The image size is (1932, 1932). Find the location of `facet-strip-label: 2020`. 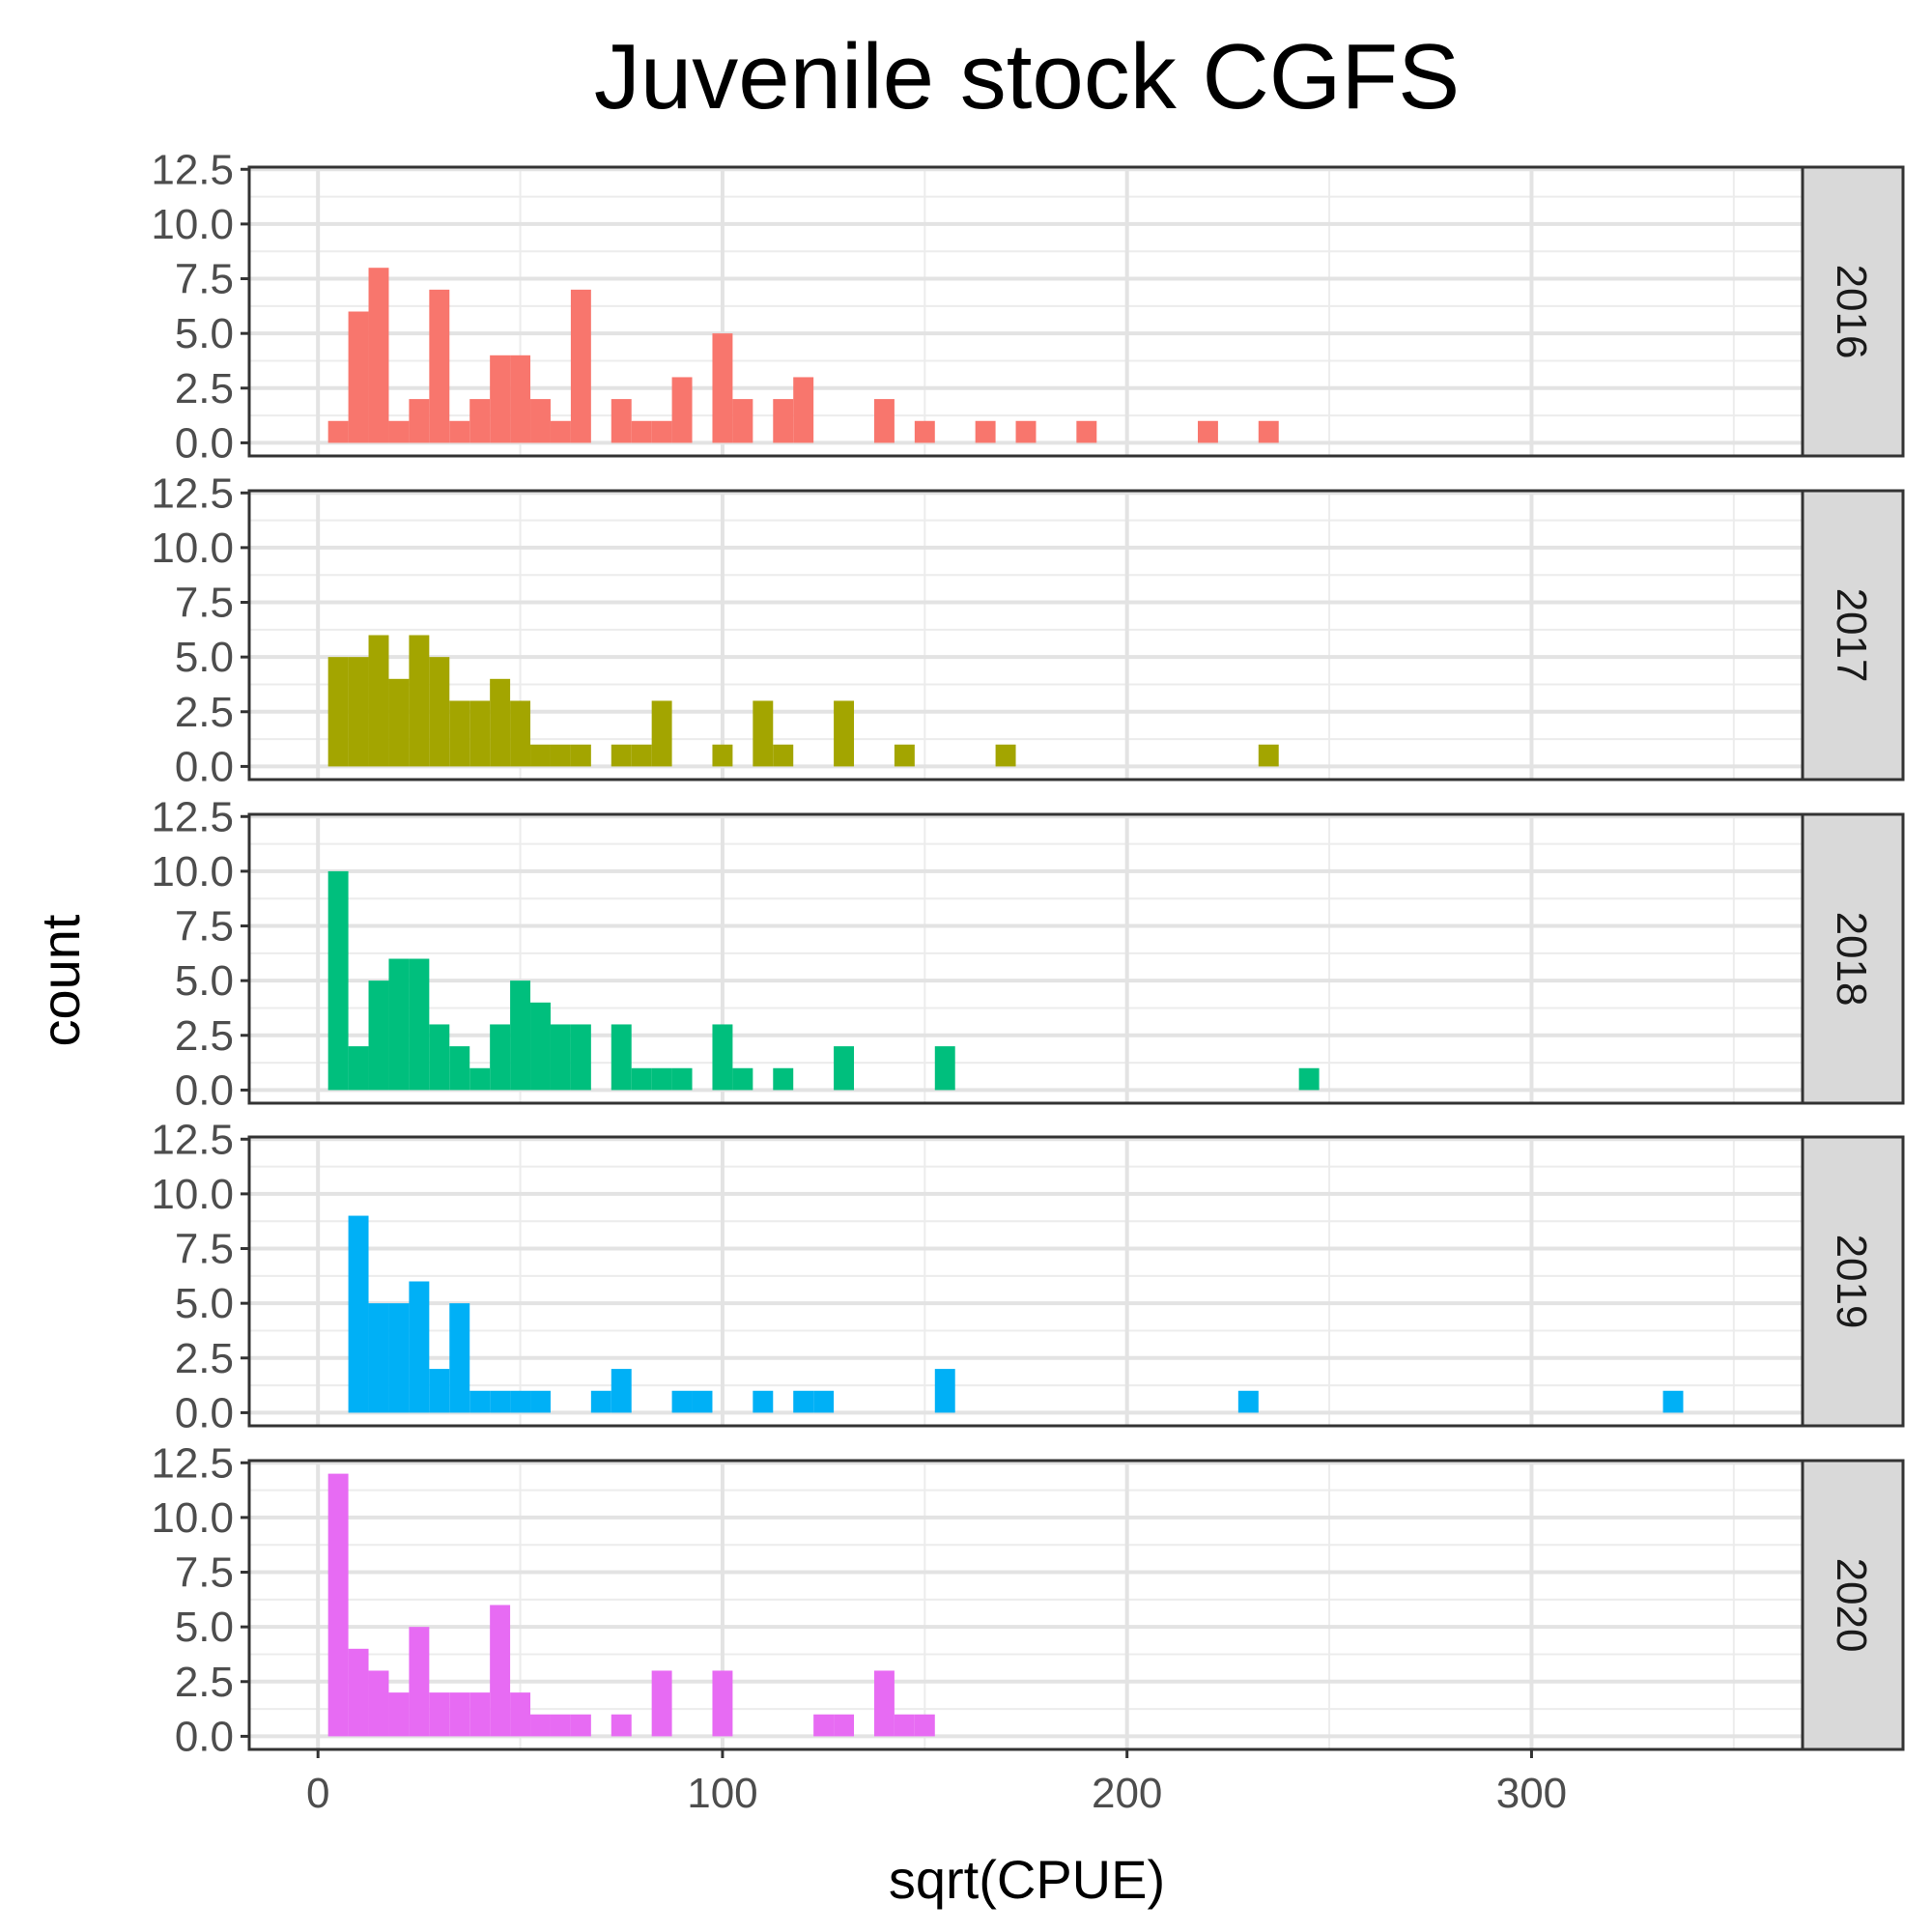

facet-strip-label: 2020 is located at coordinates (1851, 1605).